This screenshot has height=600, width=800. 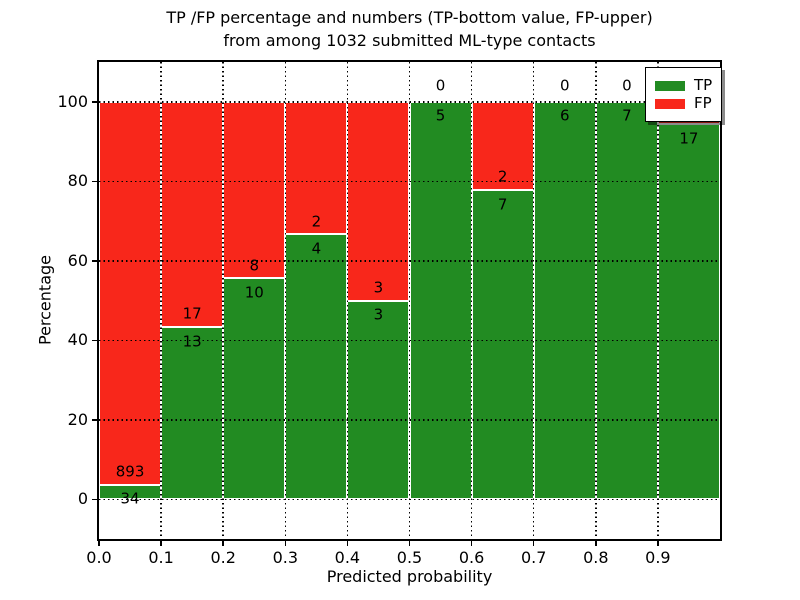 What do you see at coordinates (670, 85) in the screenshot?
I see `tp-legend-swatch-icon` at bounding box center [670, 85].